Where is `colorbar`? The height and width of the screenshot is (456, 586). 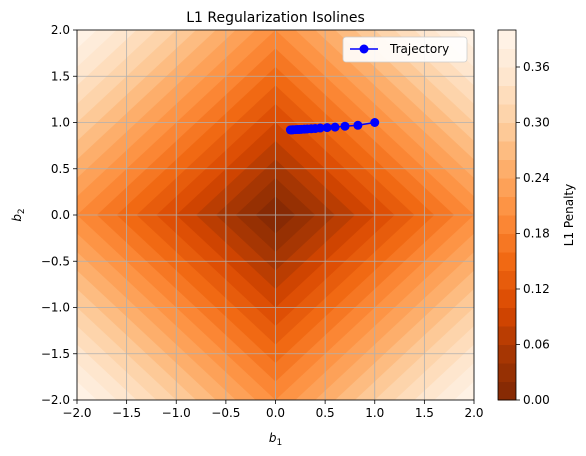 colorbar is located at coordinates (507, 215).